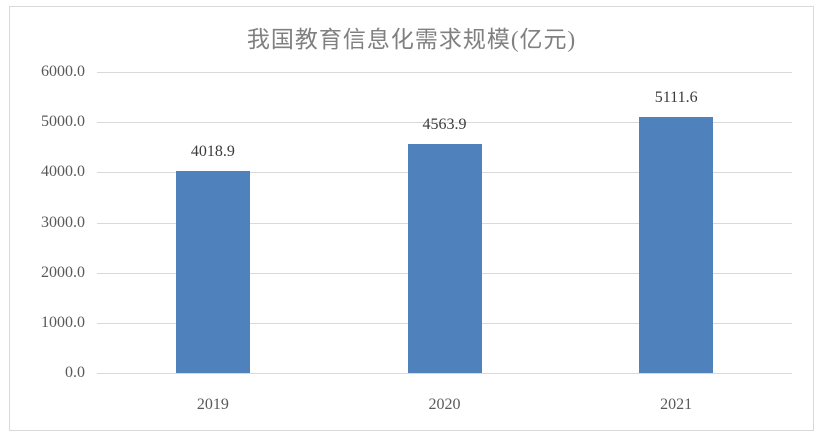 The image size is (817, 435). Describe the element at coordinates (63, 122) in the screenshot. I see `y-tick-label: 5000.0` at that location.